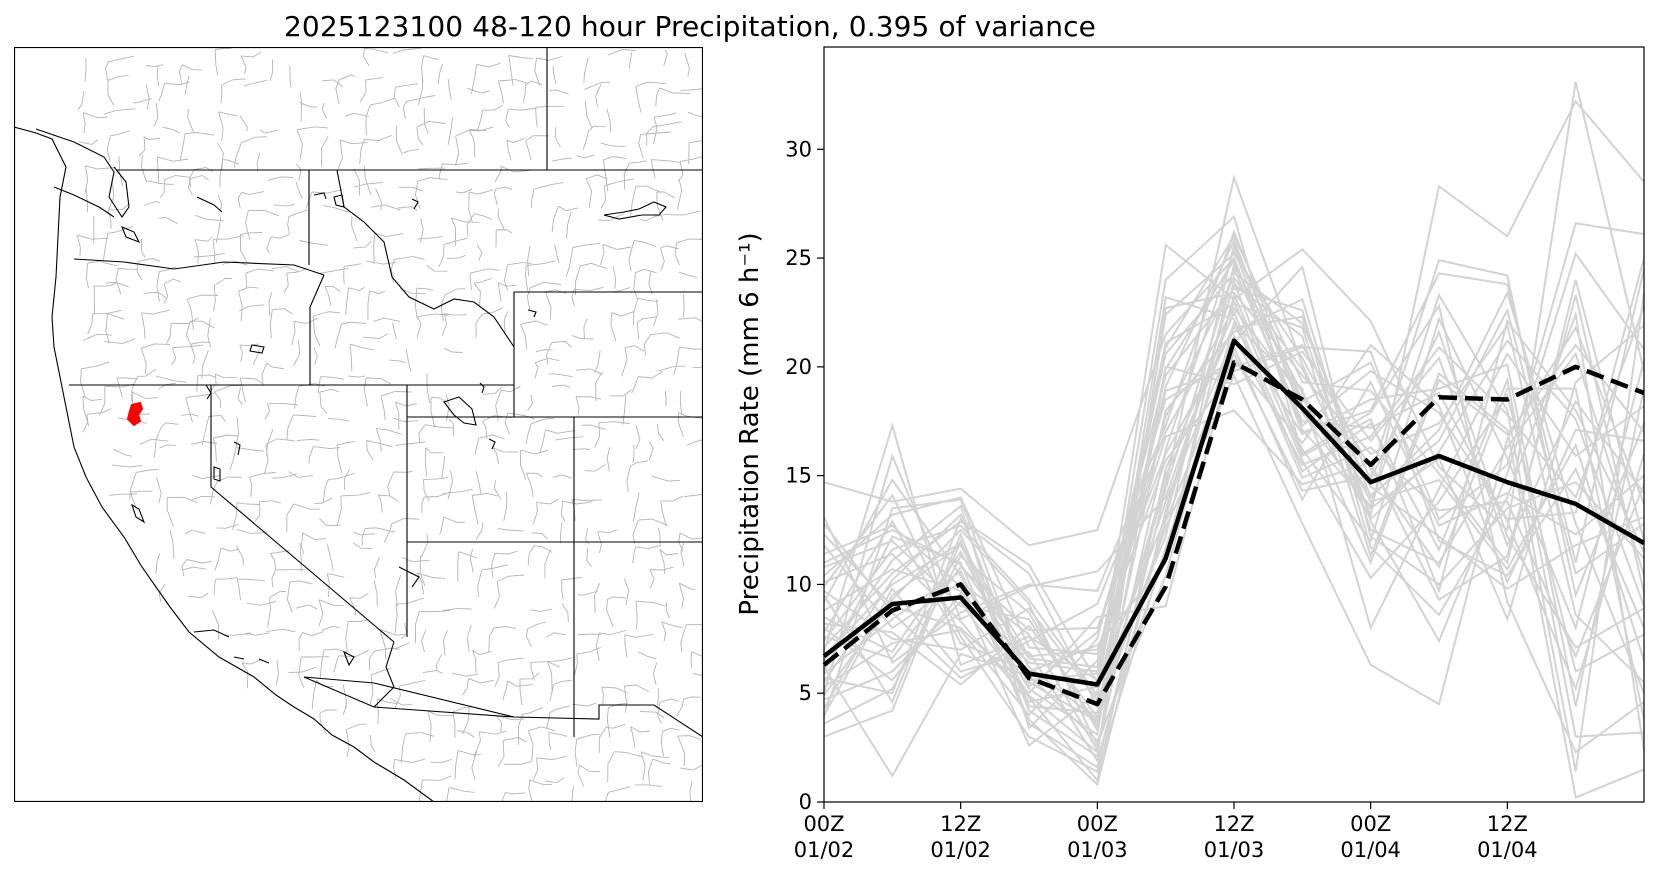 The width and height of the screenshot is (1658, 887). I want to click on channel-islands, so click(231, 646).